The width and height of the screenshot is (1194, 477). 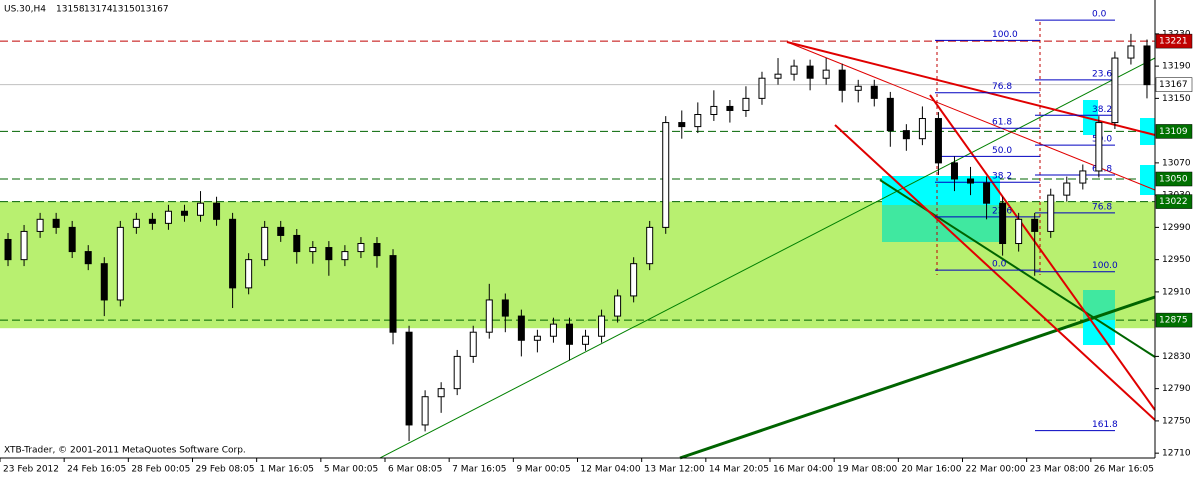 I want to click on fib-label: 61.8, so click(x=1002, y=123).